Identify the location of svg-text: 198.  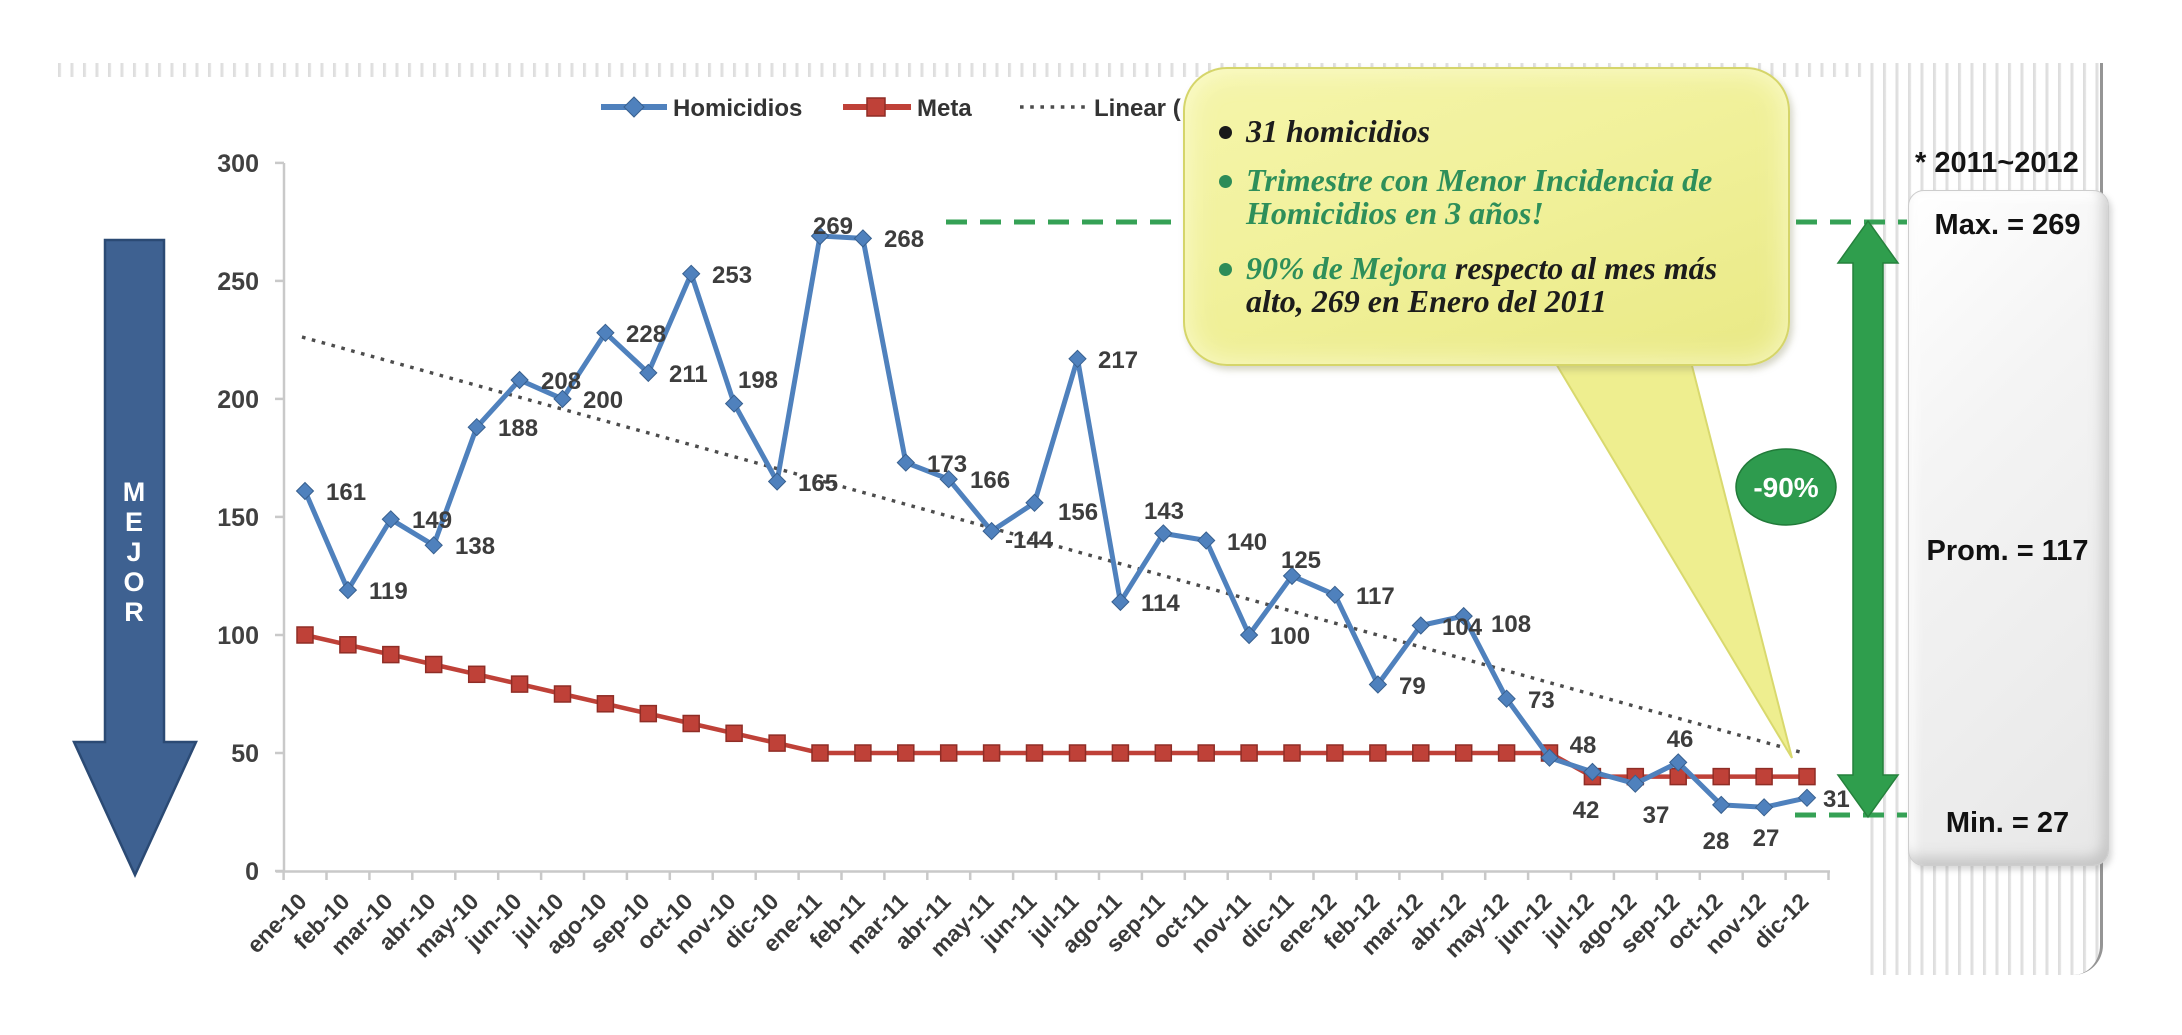
(758, 380).